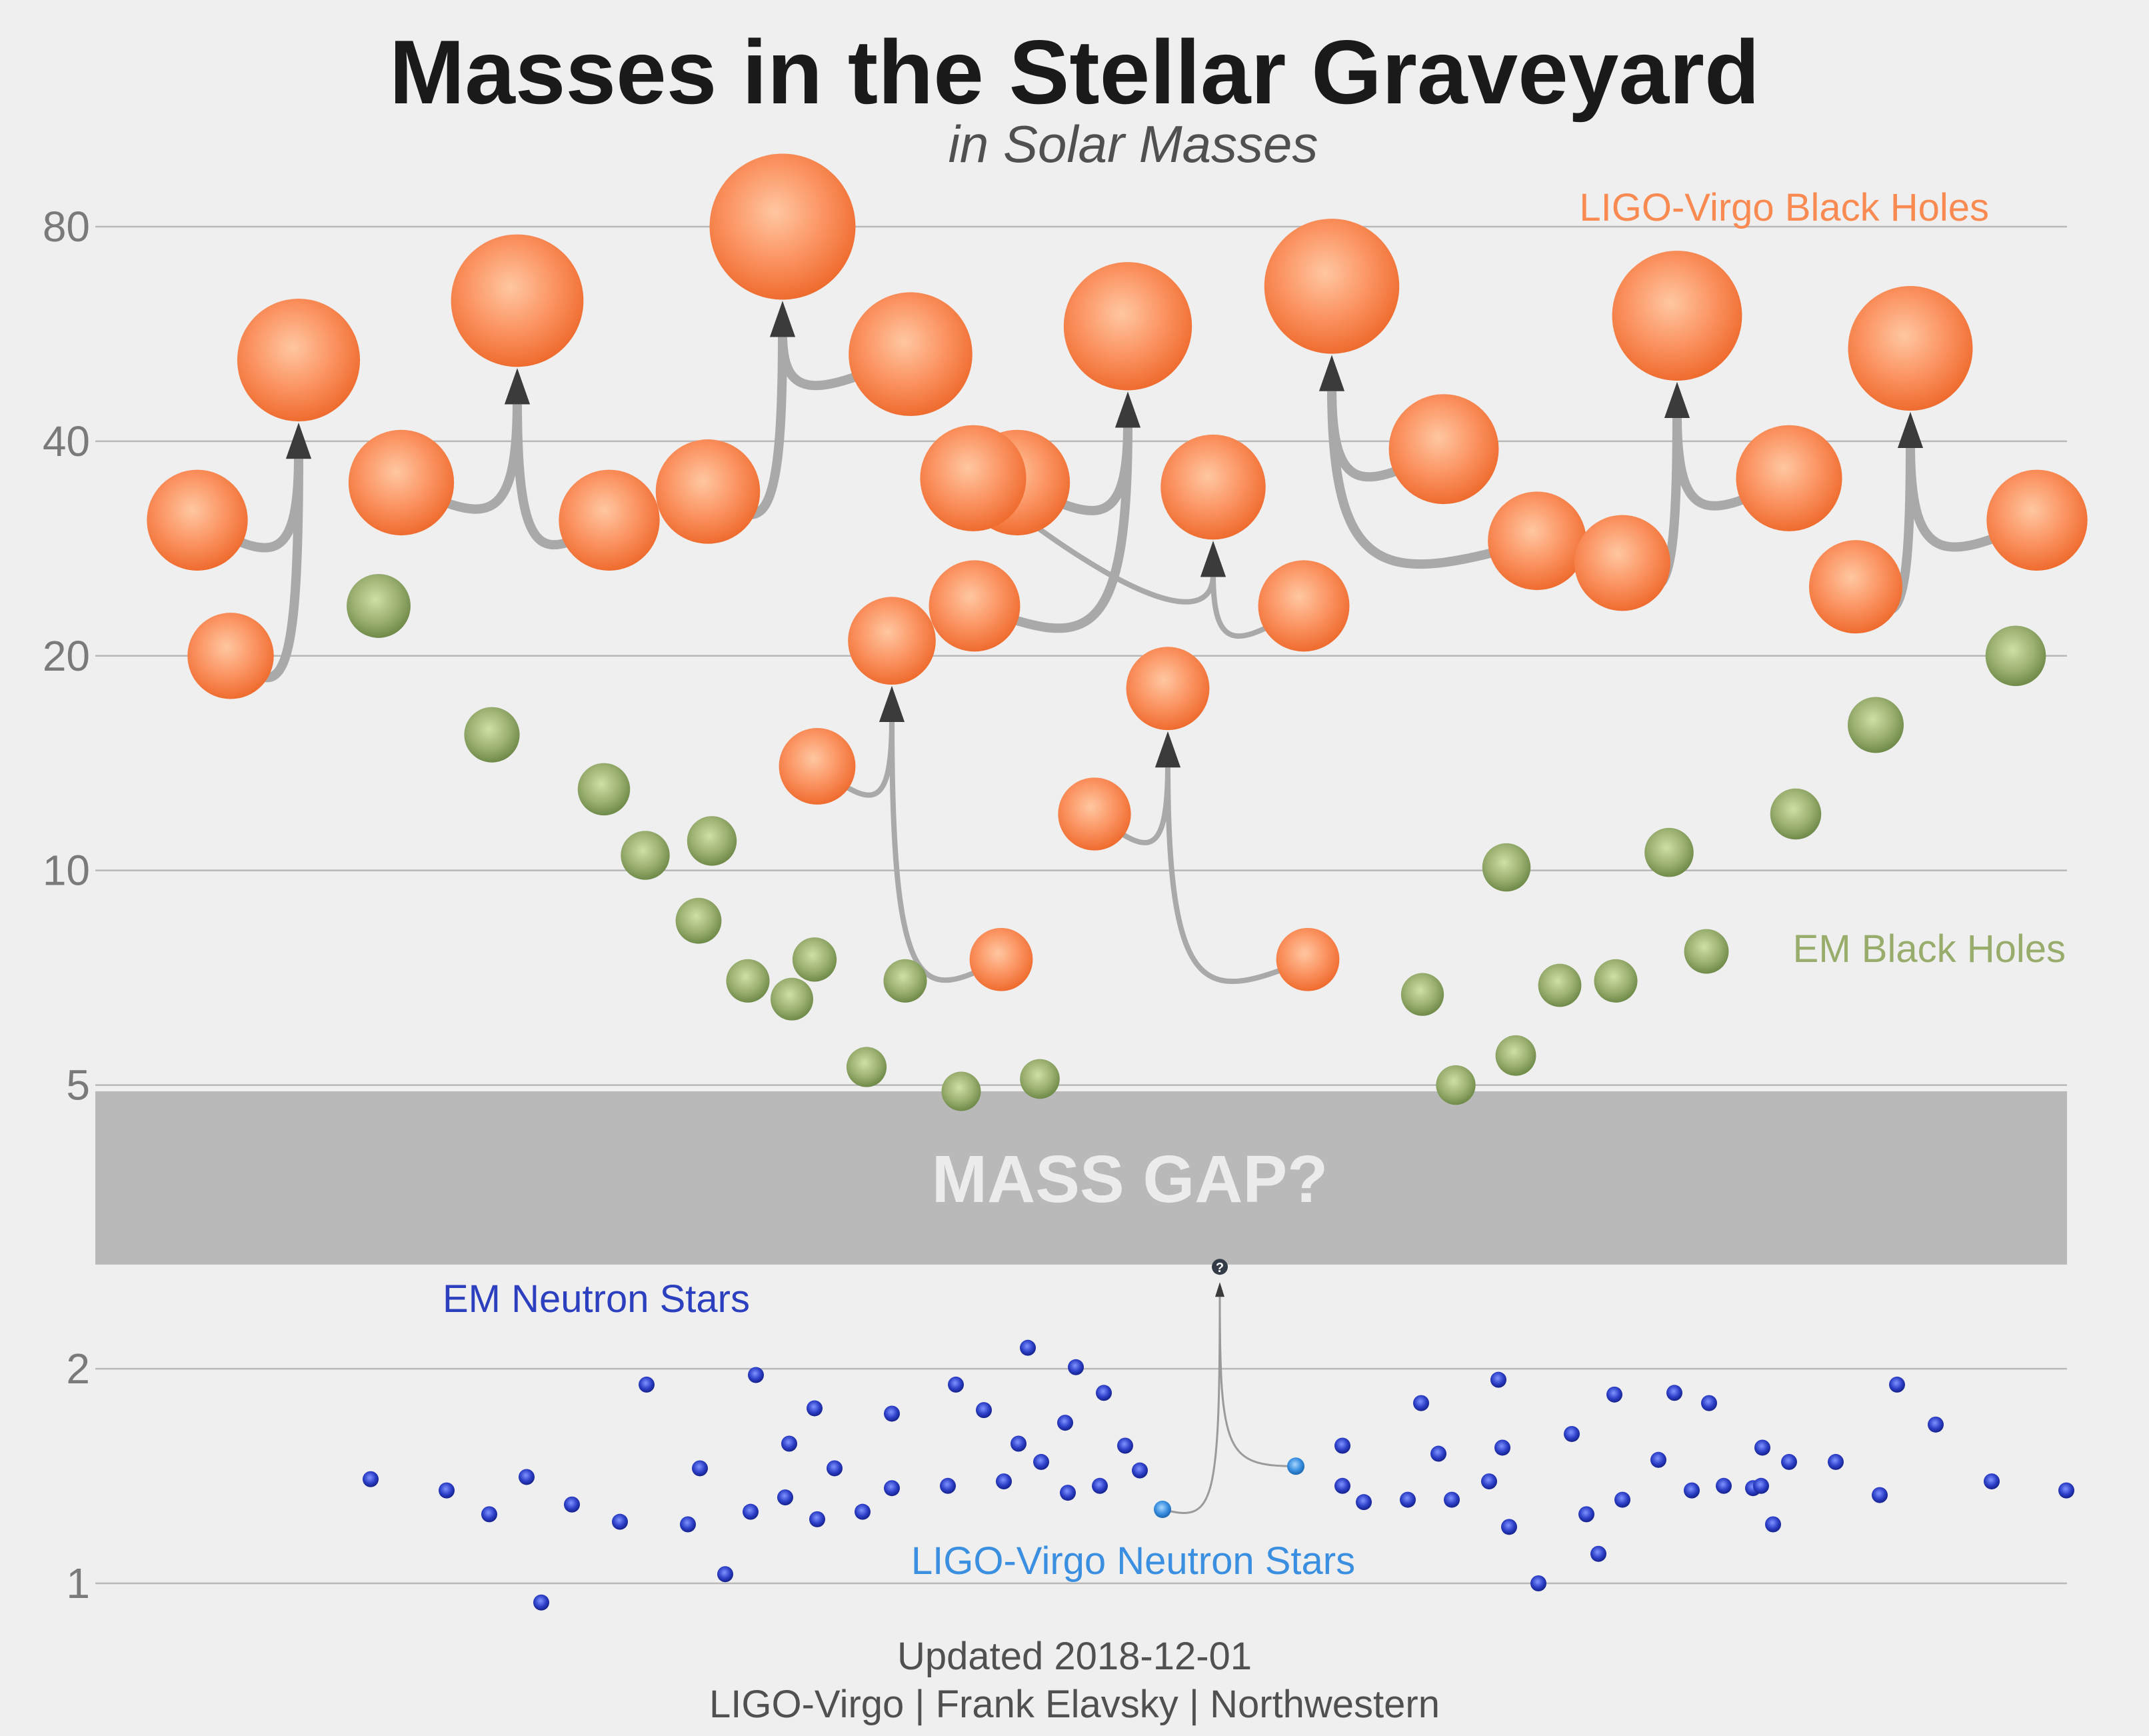 This screenshot has width=2149, height=1736. What do you see at coordinates (78, 1583) in the screenshot?
I see `y-tick-label: 1` at bounding box center [78, 1583].